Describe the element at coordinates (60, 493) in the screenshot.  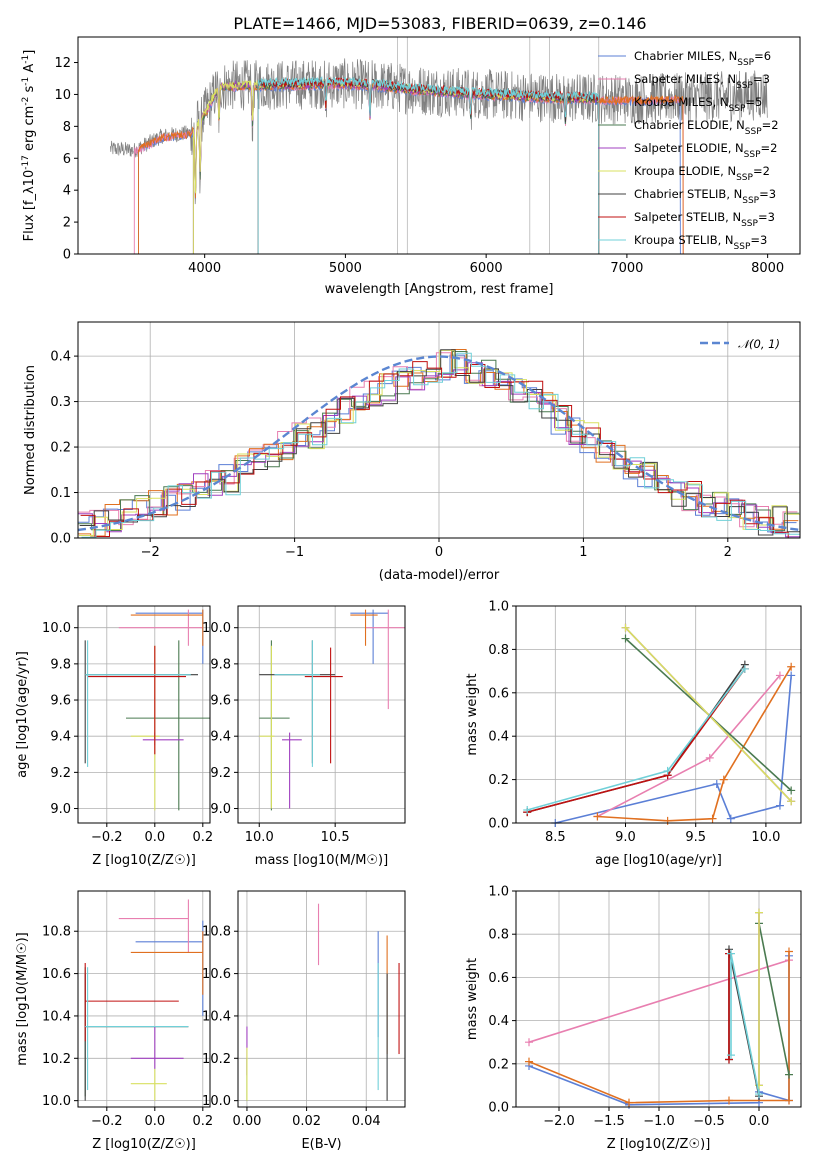
I see `panel-1-ytick-label-1: 0.1` at that location.